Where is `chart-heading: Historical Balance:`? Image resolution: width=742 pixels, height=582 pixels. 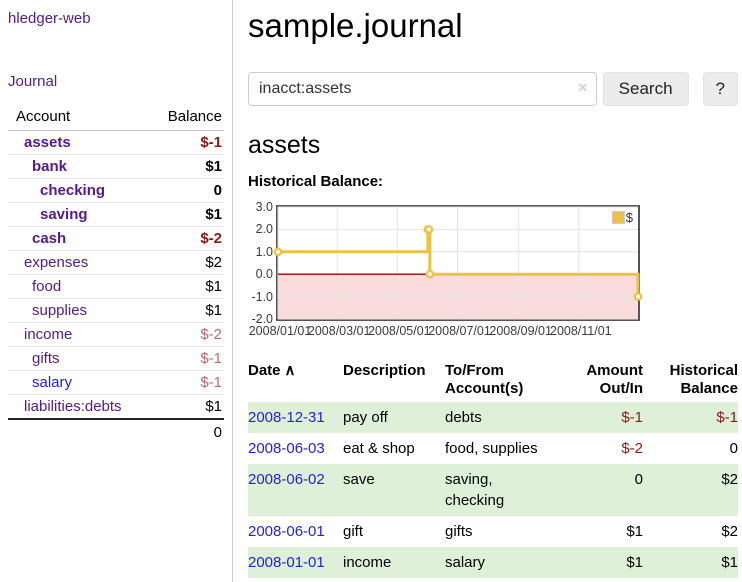 chart-heading: Historical Balance: is located at coordinates (316, 181).